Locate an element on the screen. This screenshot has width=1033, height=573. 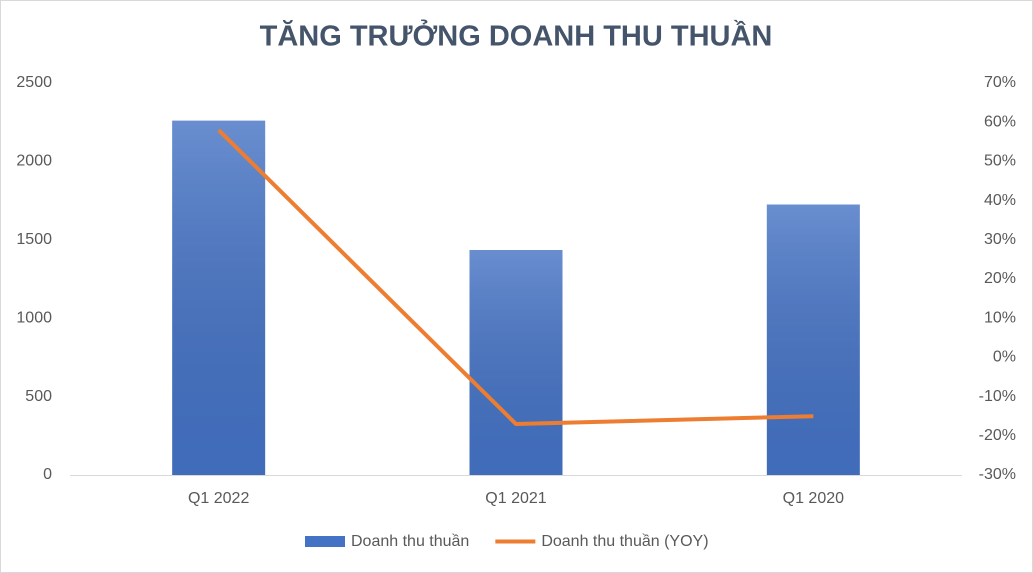
chart-title: TĂNG TRƯỞNG DOANH THU THUẦN is located at coordinates (516, 36).